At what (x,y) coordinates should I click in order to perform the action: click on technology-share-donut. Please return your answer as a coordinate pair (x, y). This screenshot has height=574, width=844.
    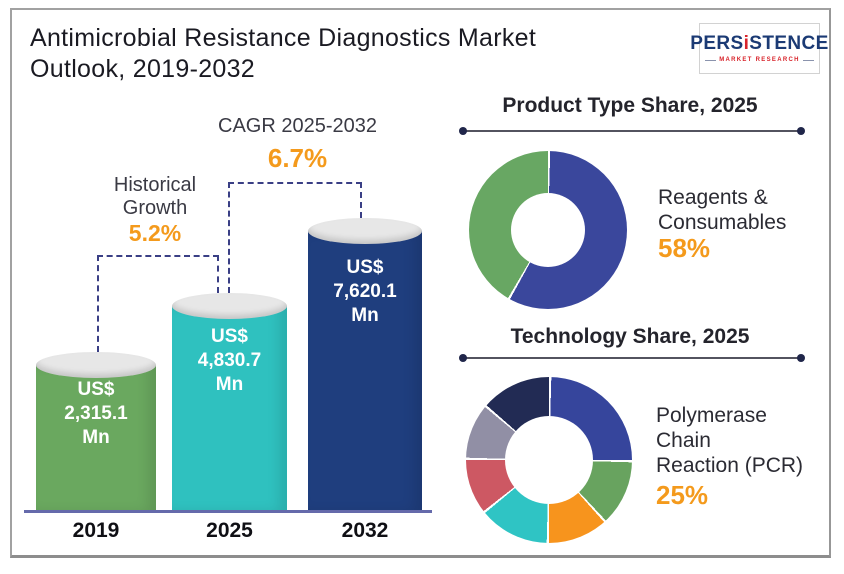
    Looking at the image, I should click on (549, 460).